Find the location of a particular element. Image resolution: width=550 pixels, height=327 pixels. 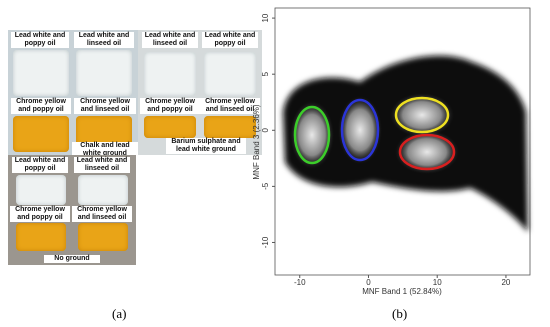

caption: (b) is located at coordinates (400, 313).